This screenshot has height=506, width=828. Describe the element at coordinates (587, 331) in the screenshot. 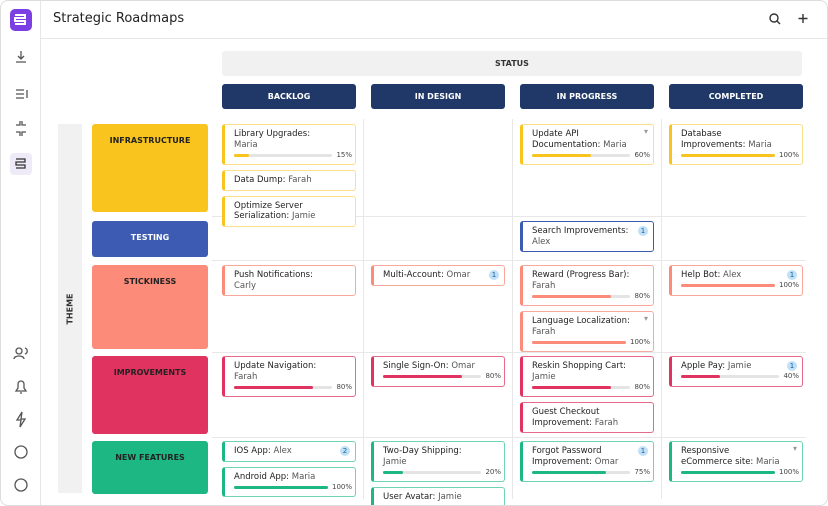

I see `card: Language Localization: Farah▾100%` at that location.